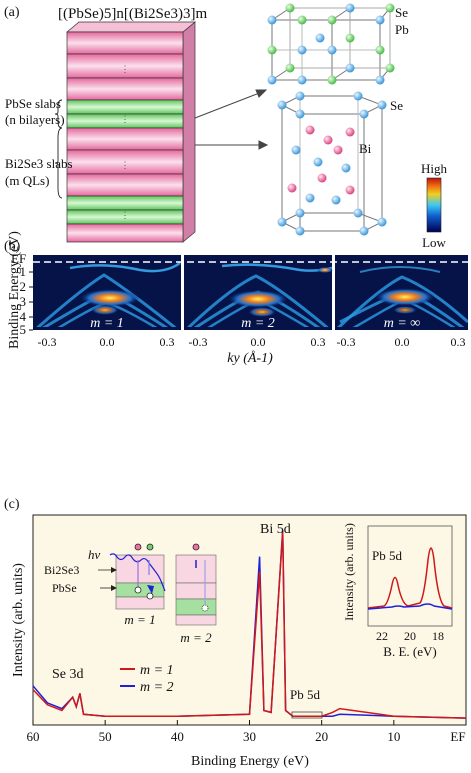 Image resolution: width=471 pixels, height=773 pixels. What do you see at coordinates (401, 12) in the screenshot?
I see `atom-label-se-top: Se` at bounding box center [401, 12].